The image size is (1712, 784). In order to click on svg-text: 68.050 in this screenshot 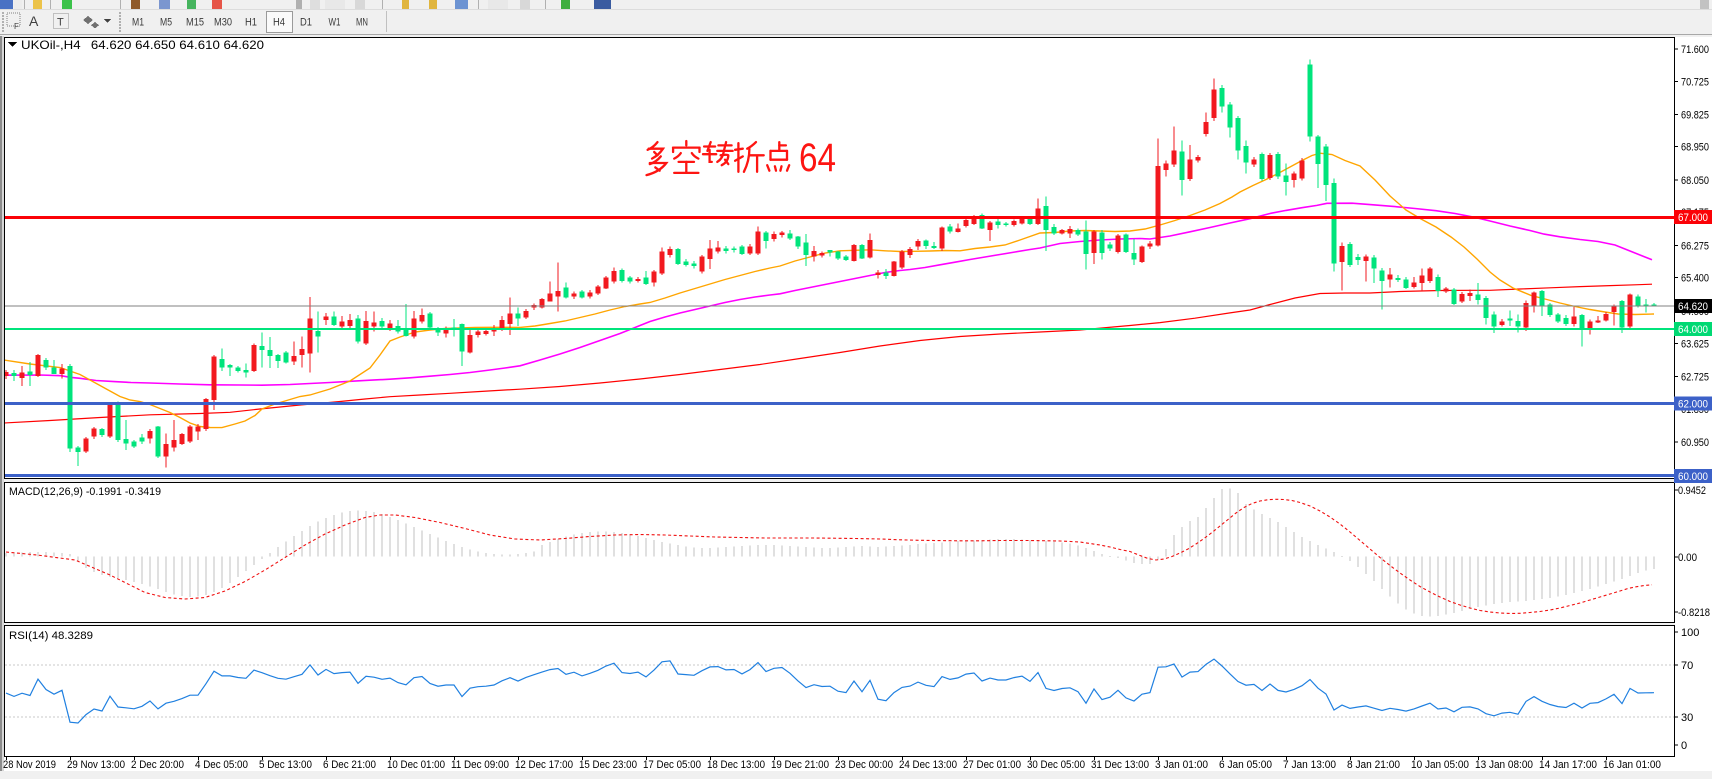, I will do `click(1695, 181)`.